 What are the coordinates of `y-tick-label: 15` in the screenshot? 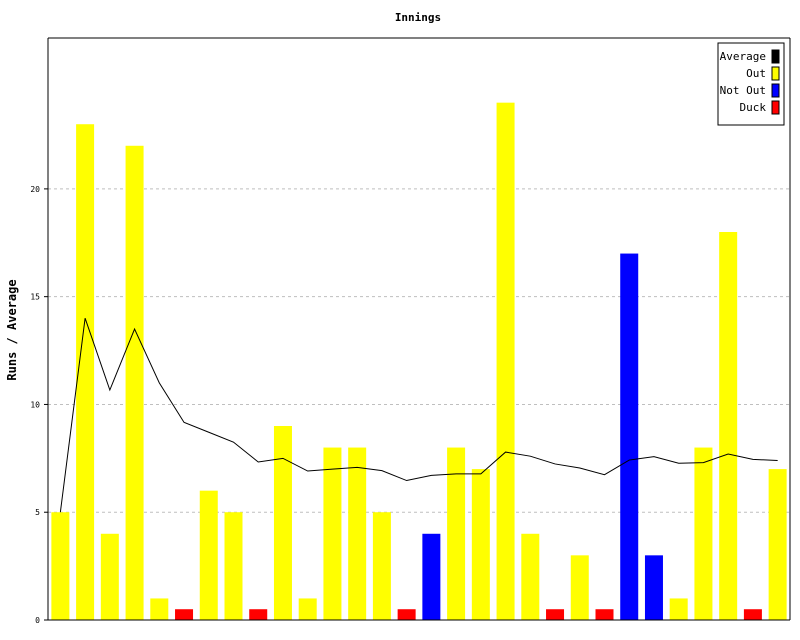 It's located at (35, 297).